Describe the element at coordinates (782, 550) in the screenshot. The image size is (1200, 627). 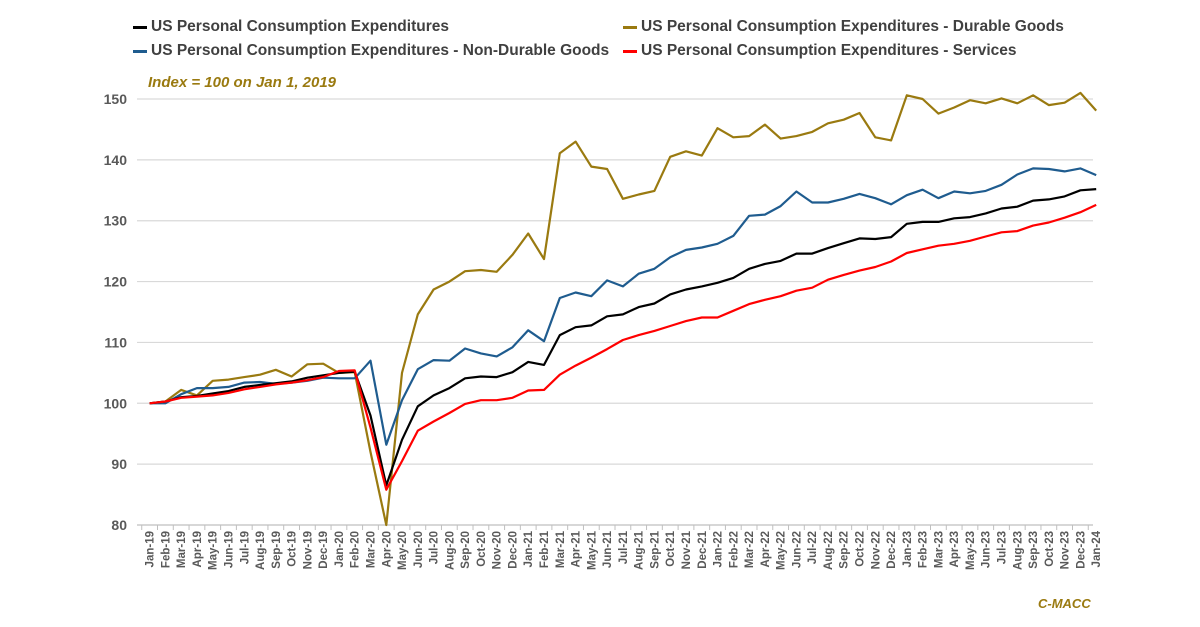
I see `x-tick-label: May-22` at that location.